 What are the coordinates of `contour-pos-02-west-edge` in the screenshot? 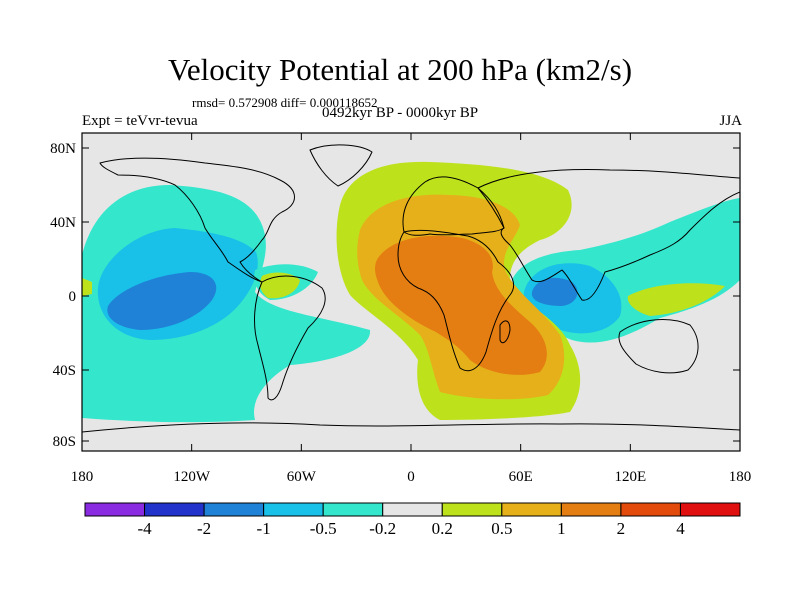 It's located at (87, 287).